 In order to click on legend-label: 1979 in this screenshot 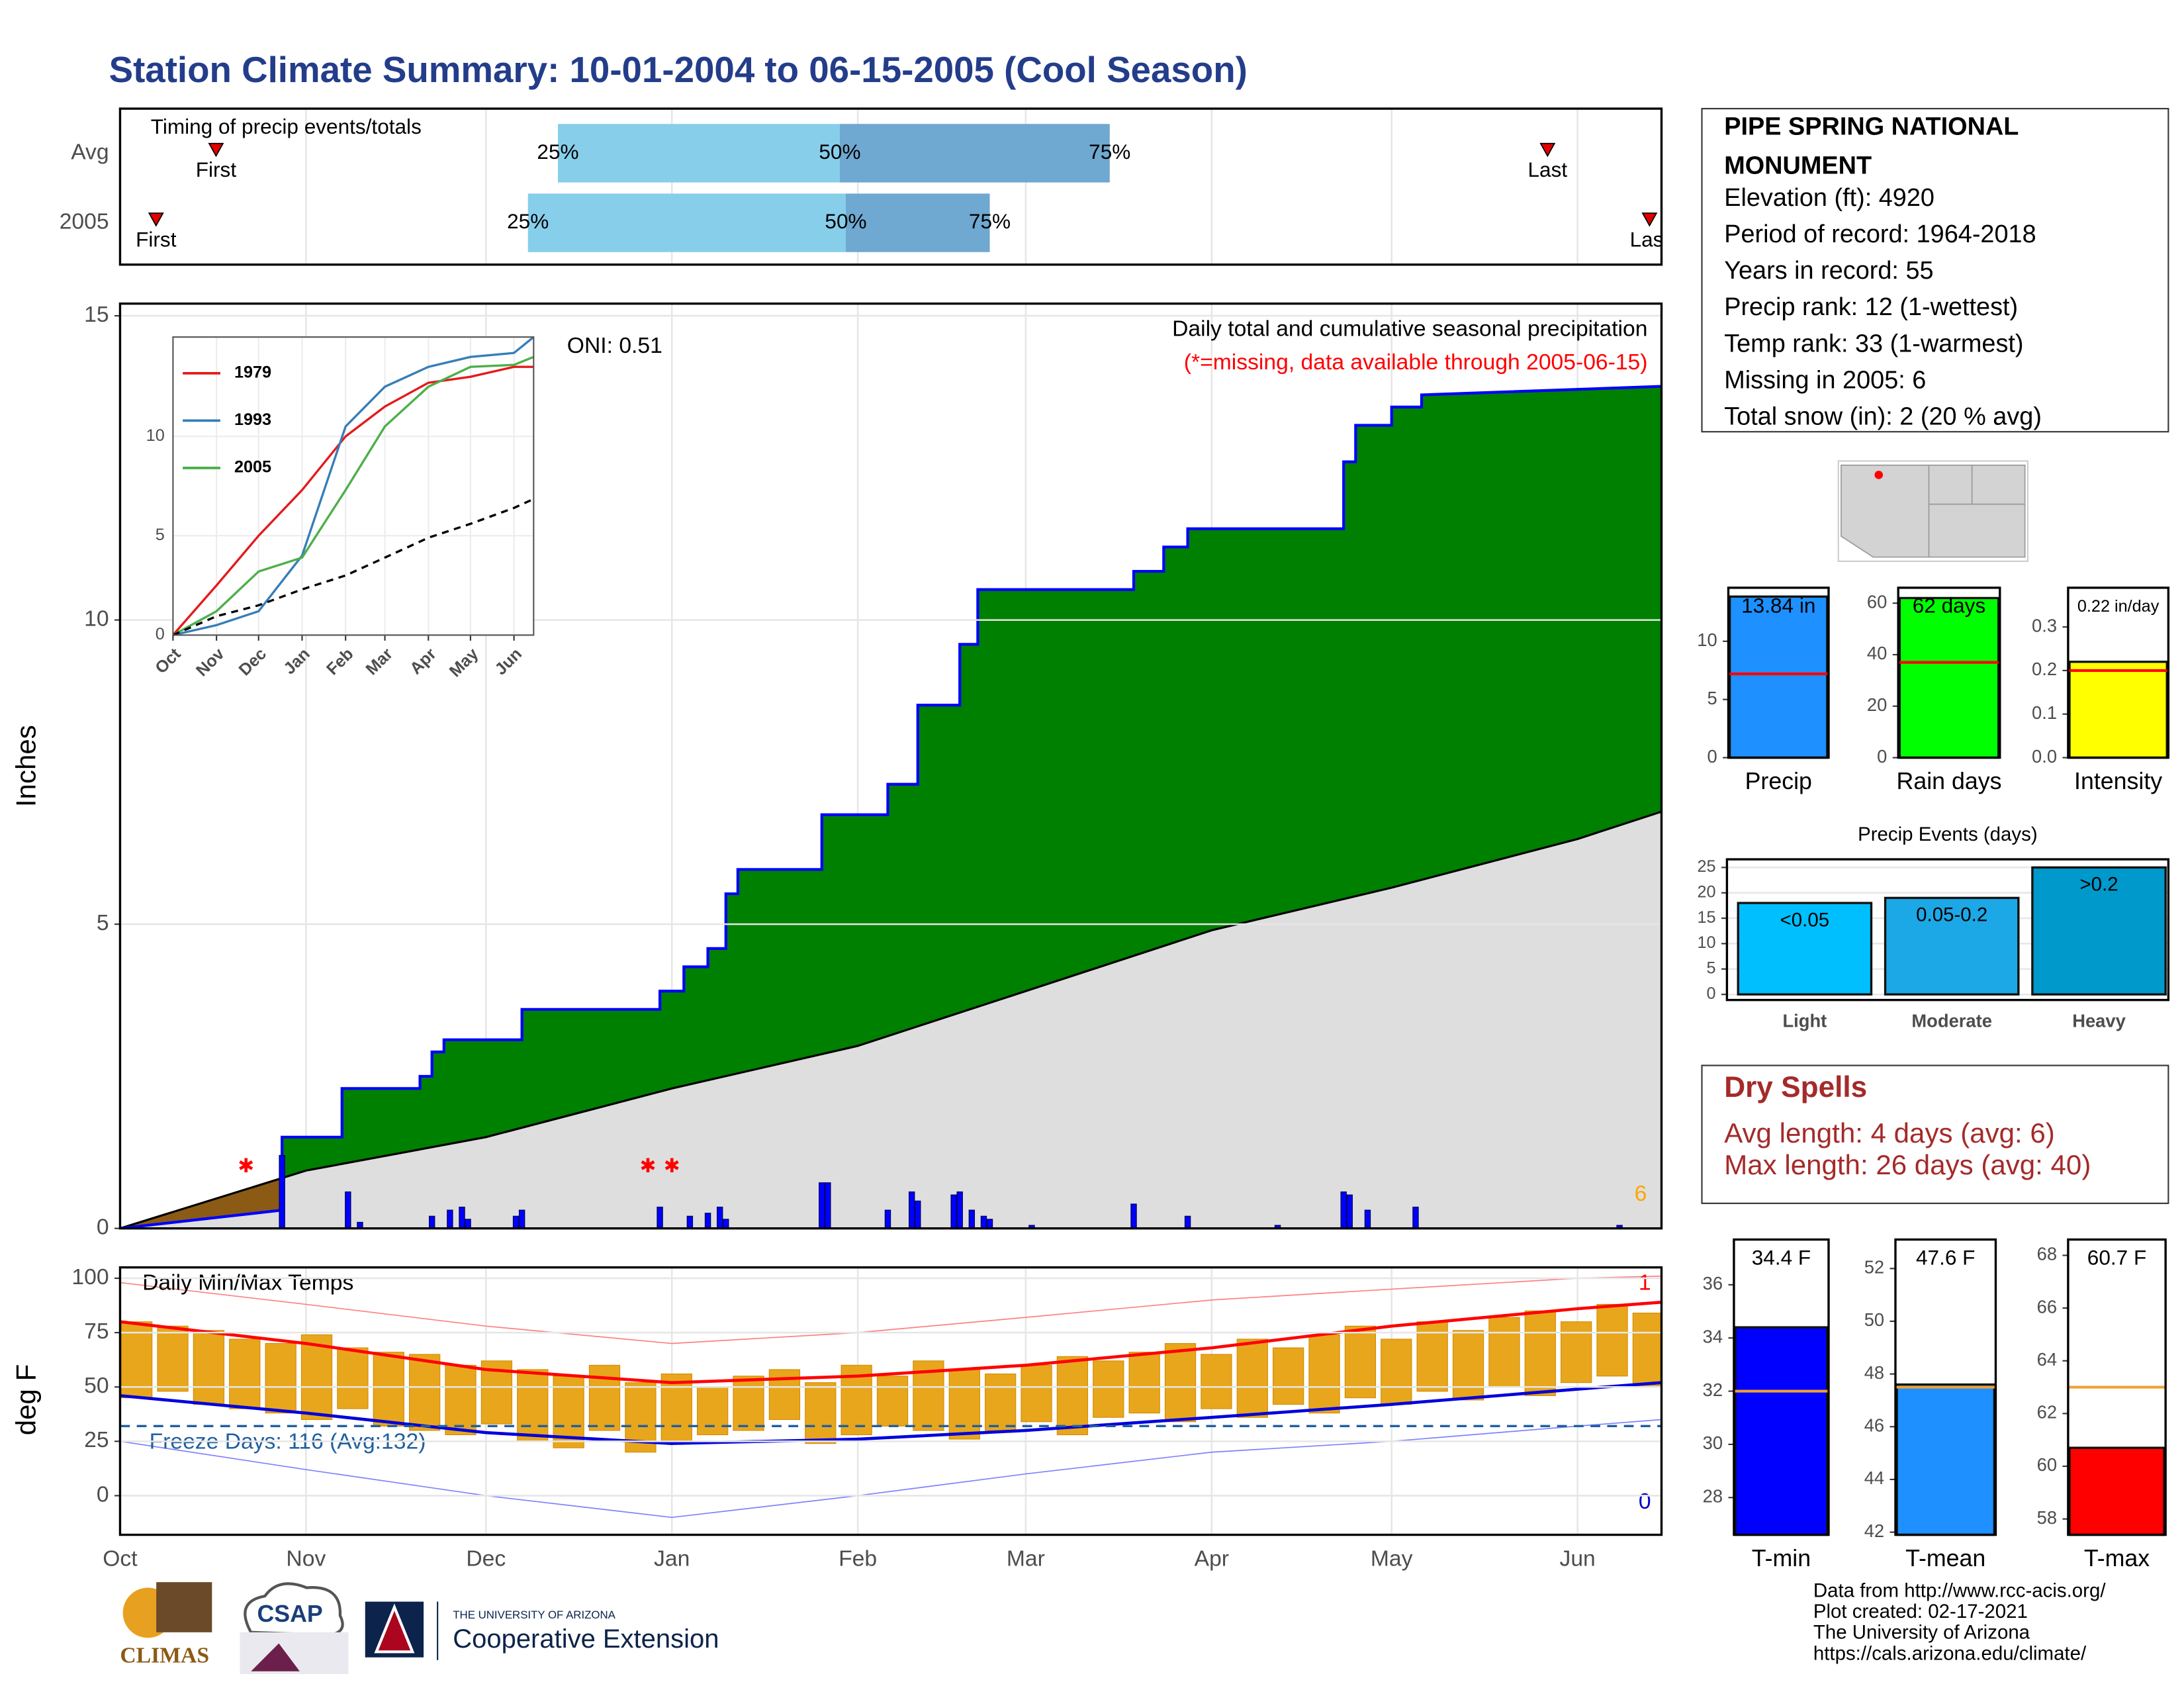, I will do `click(252, 373)`.